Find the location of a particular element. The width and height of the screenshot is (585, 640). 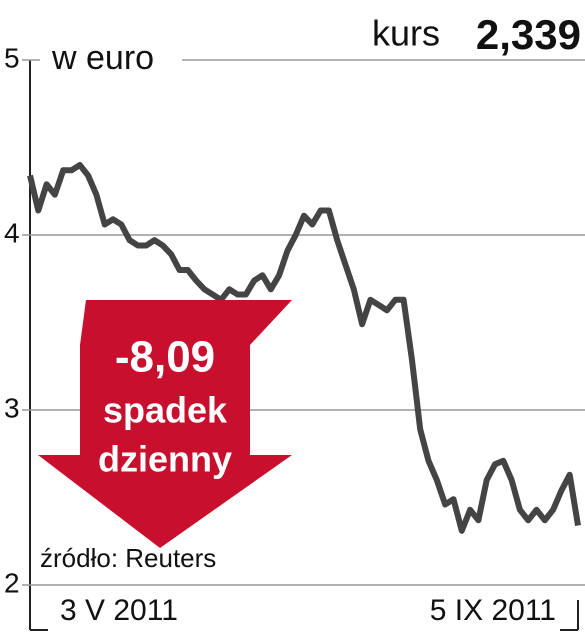

x-tick-label: 5 IX 2011 is located at coordinates (493, 610).